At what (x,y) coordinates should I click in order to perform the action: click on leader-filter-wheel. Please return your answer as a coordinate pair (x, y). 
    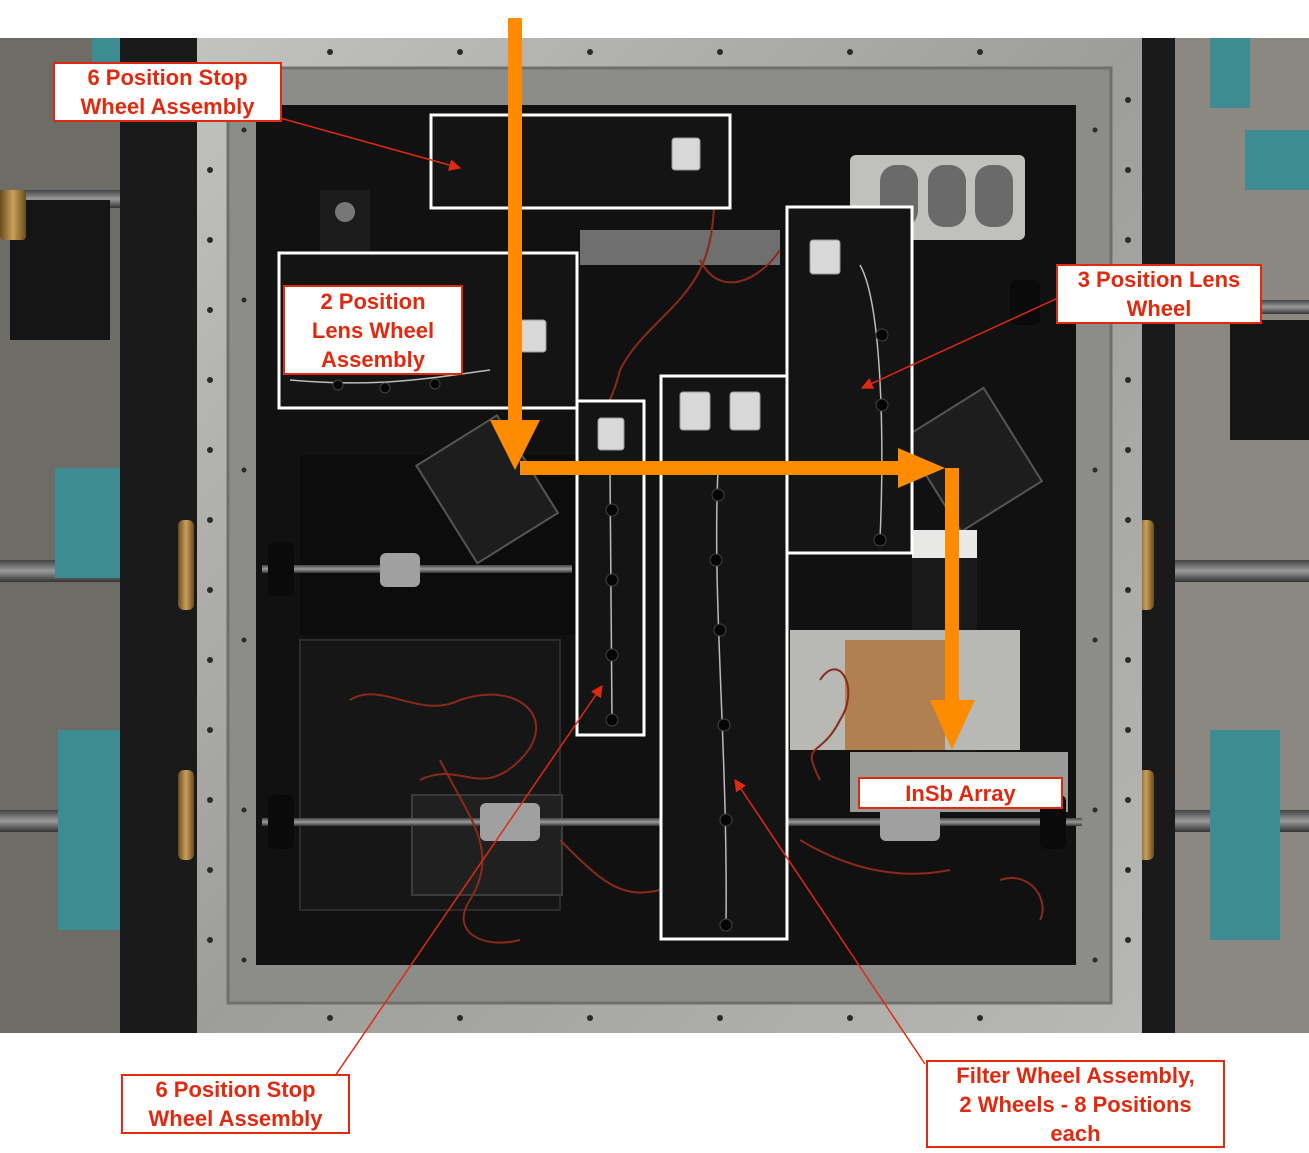
    Looking at the image, I should click on (830, 922).